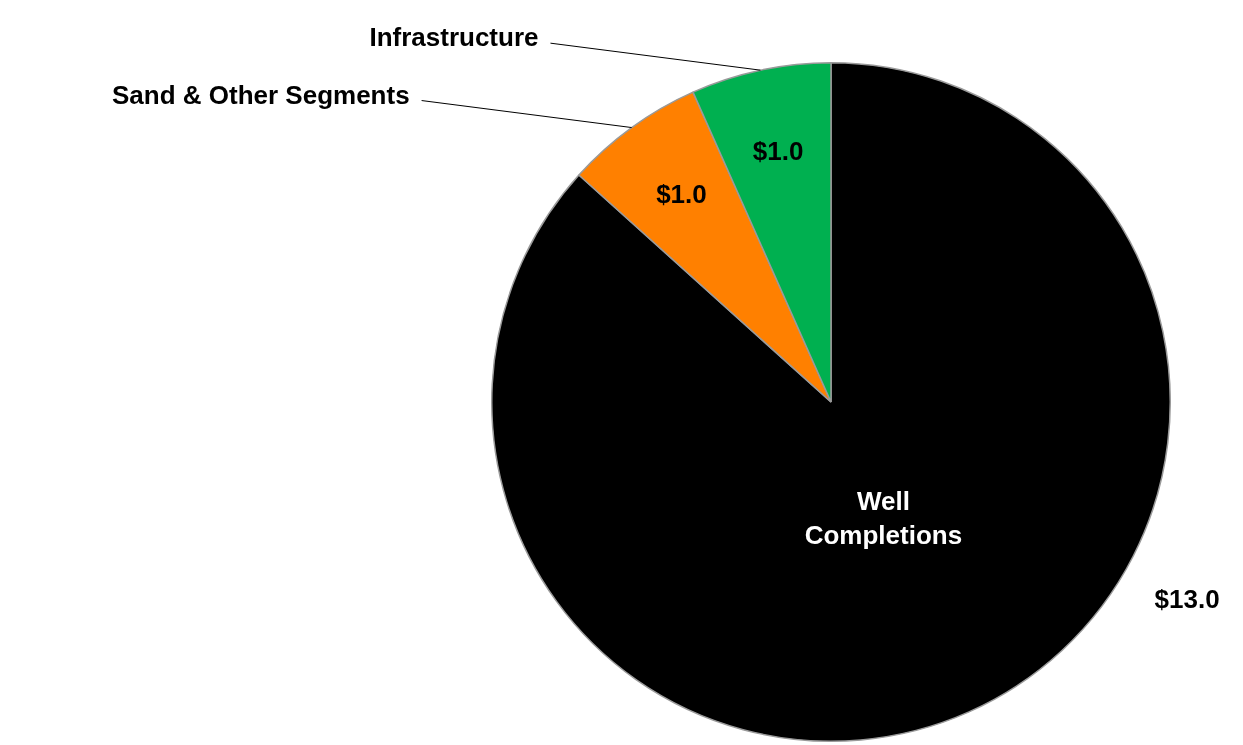  Describe the element at coordinates (883, 517) in the screenshot. I see `slice-label: Well Completions` at that location.